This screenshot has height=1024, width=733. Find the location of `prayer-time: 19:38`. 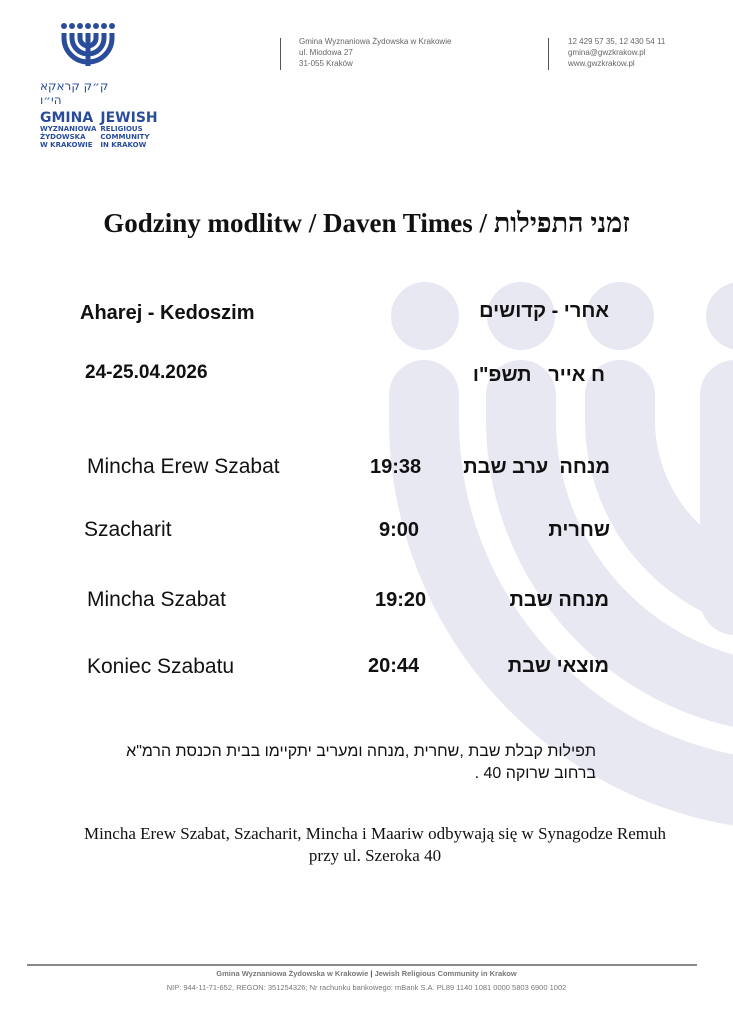

prayer-time: 19:38 is located at coordinates (396, 467).